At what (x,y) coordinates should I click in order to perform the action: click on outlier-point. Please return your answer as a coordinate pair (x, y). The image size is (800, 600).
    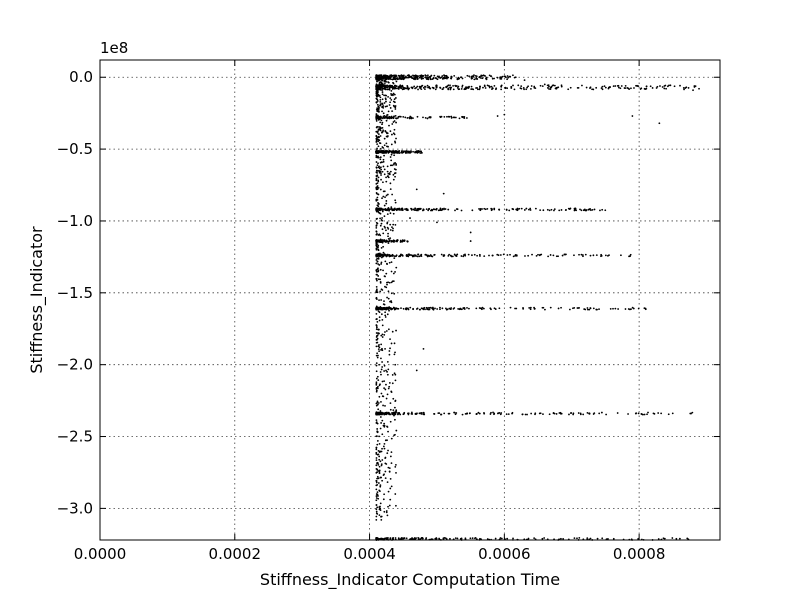
    Looking at the image, I should click on (666, 88).